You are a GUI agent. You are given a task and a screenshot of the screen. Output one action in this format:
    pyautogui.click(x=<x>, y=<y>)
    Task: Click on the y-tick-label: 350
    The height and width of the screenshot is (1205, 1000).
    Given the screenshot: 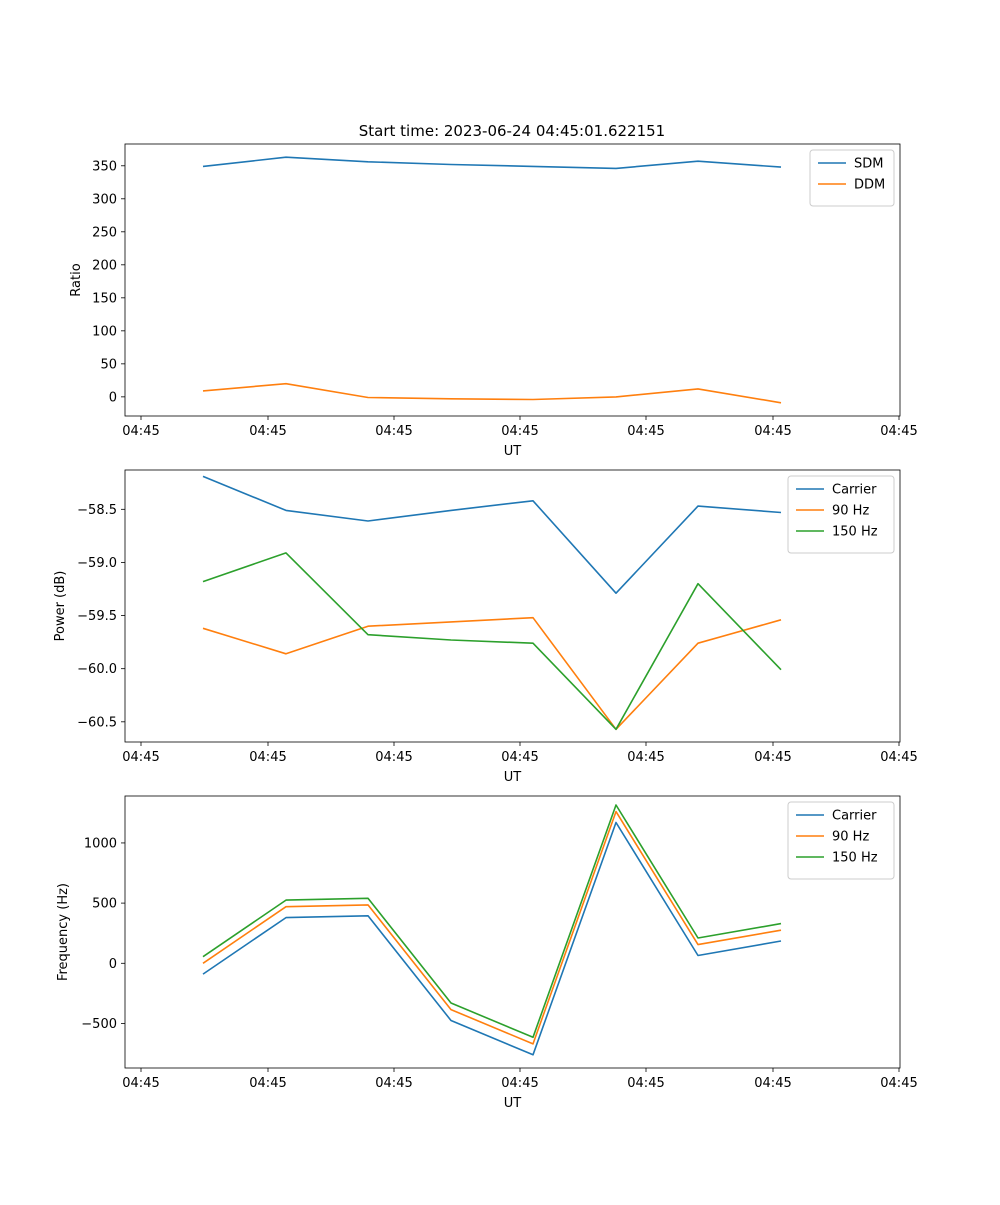 What is the action you would take?
    pyautogui.click(x=104, y=166)
    